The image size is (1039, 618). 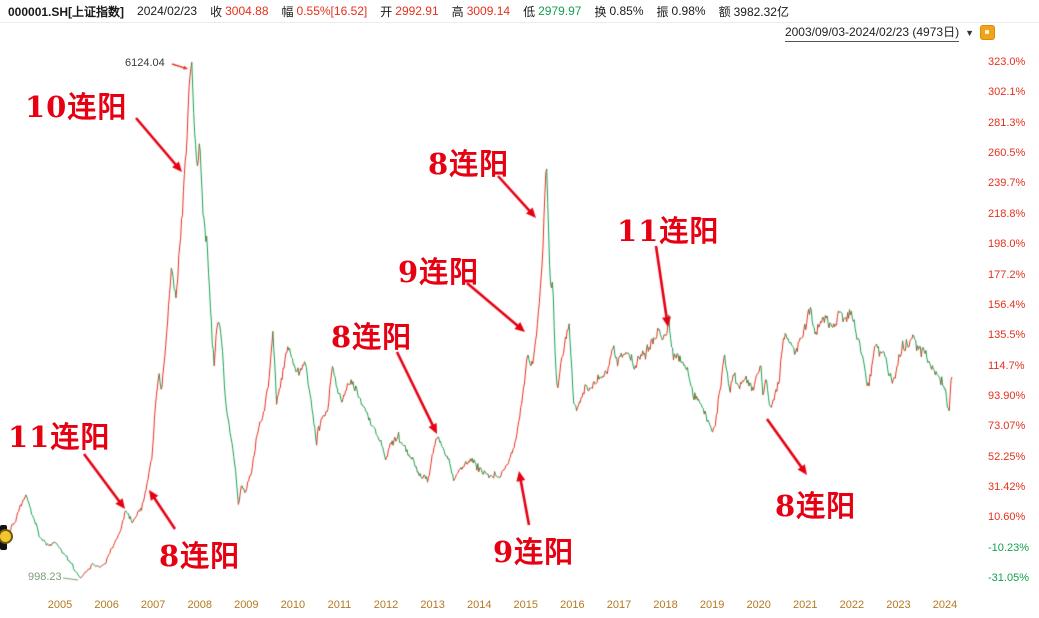 What do you see at coordinates (1007, 244) in the screenshot?
I see `y-tick-label: 198.0%` at bounding box center [1007, 244].